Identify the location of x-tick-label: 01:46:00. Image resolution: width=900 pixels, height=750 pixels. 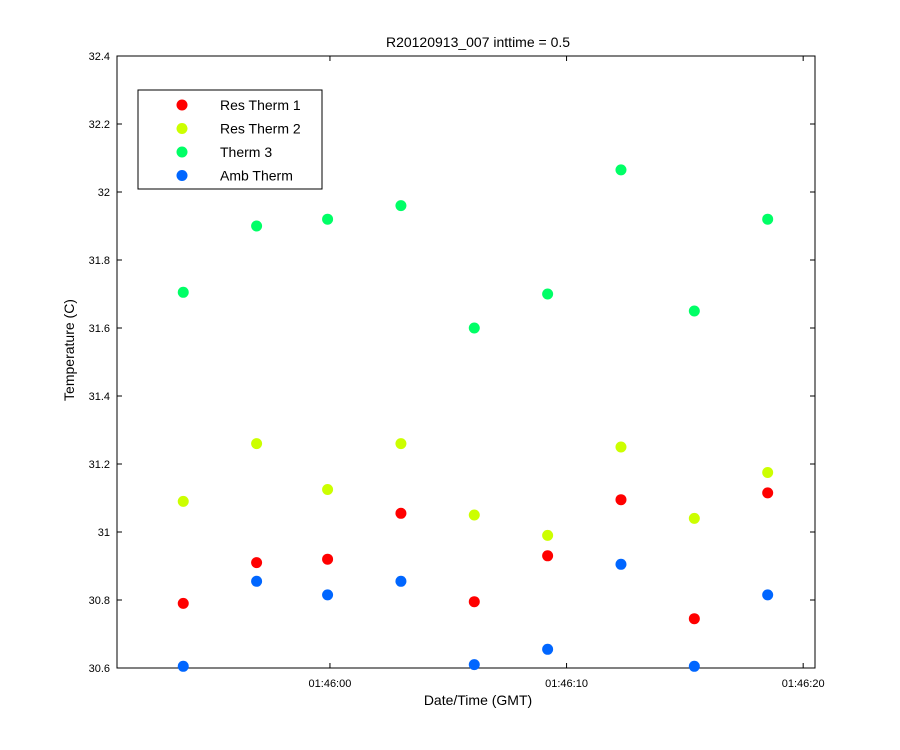
(330, 684).